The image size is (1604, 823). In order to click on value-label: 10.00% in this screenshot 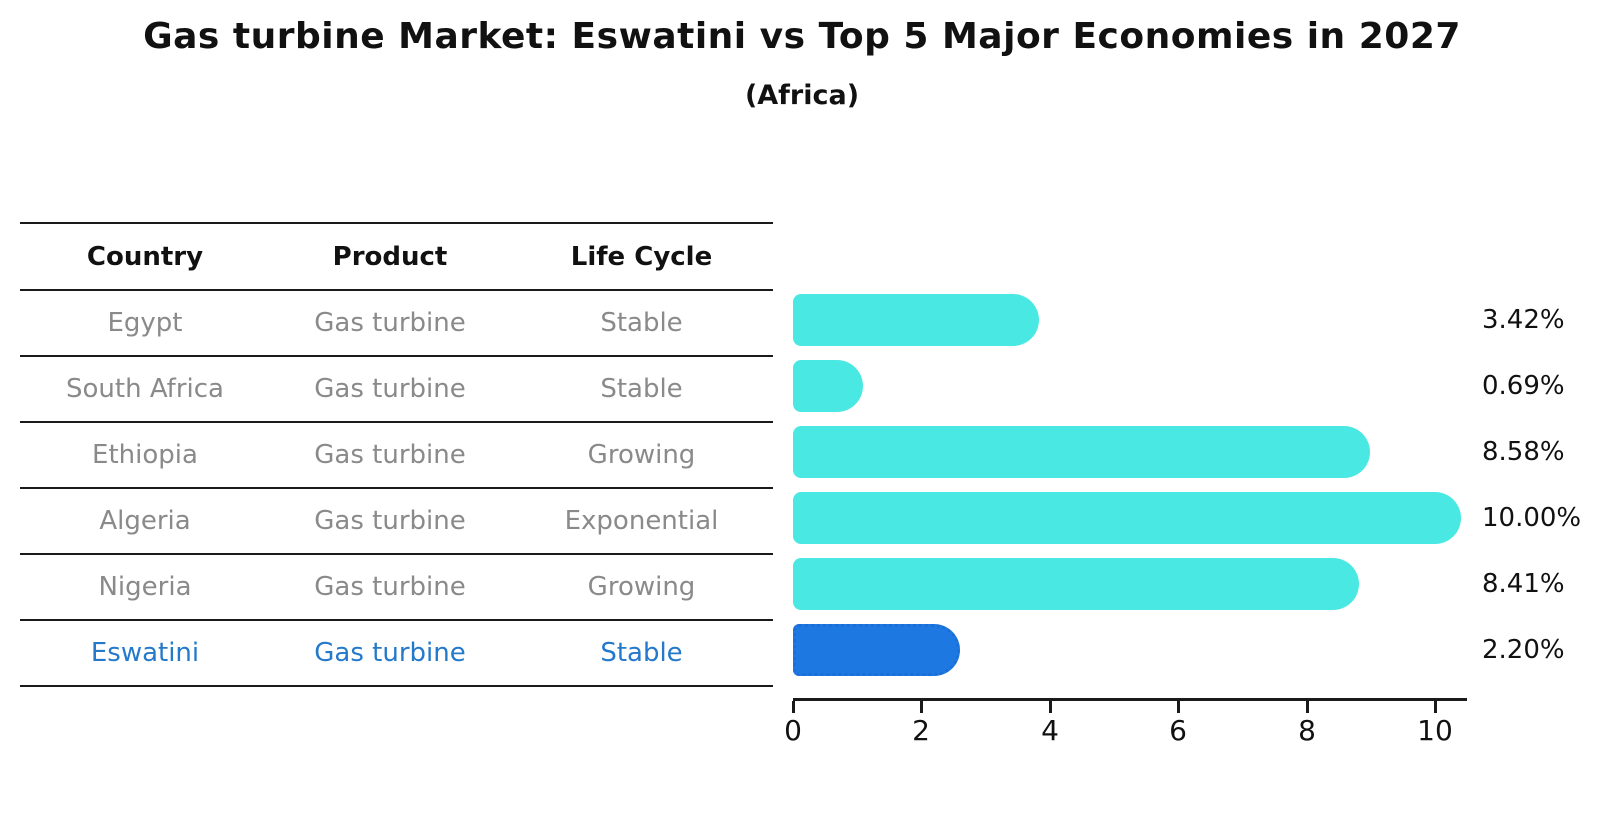, I will do `click(1532, 518)`.